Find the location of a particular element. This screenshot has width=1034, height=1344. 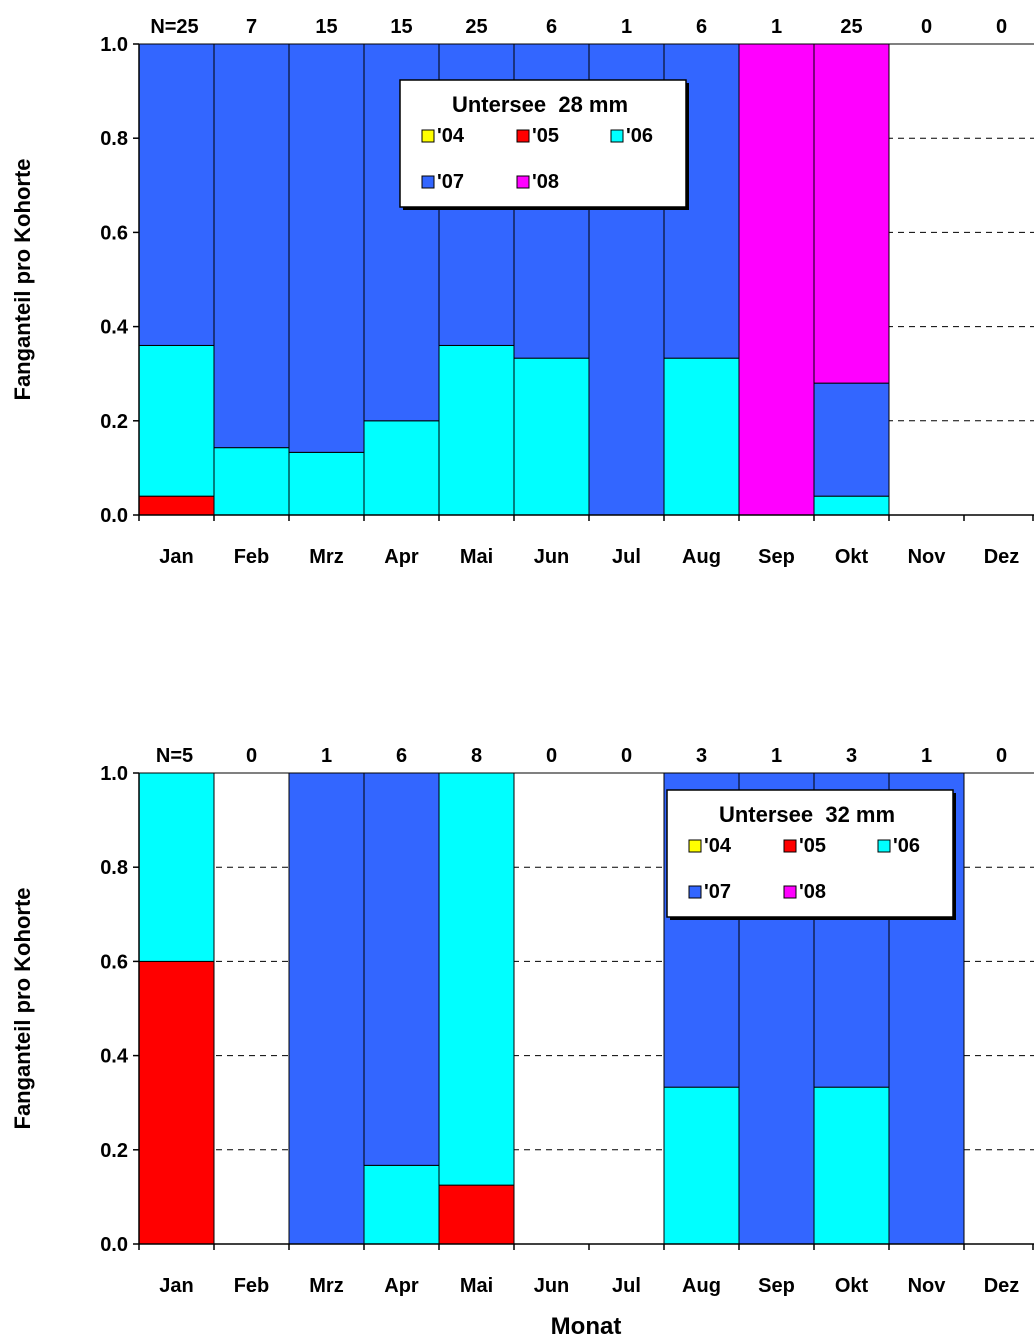

sample-count-label: N=5 is located at coordinates (174, 756).